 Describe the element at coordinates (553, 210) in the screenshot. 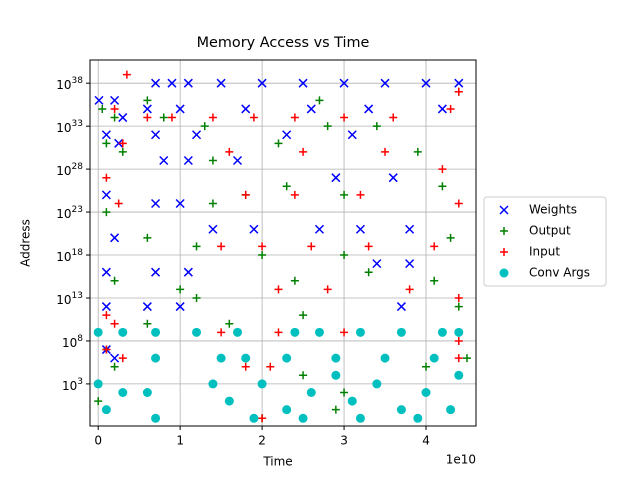

I see `legend-label: Weights` at that location.